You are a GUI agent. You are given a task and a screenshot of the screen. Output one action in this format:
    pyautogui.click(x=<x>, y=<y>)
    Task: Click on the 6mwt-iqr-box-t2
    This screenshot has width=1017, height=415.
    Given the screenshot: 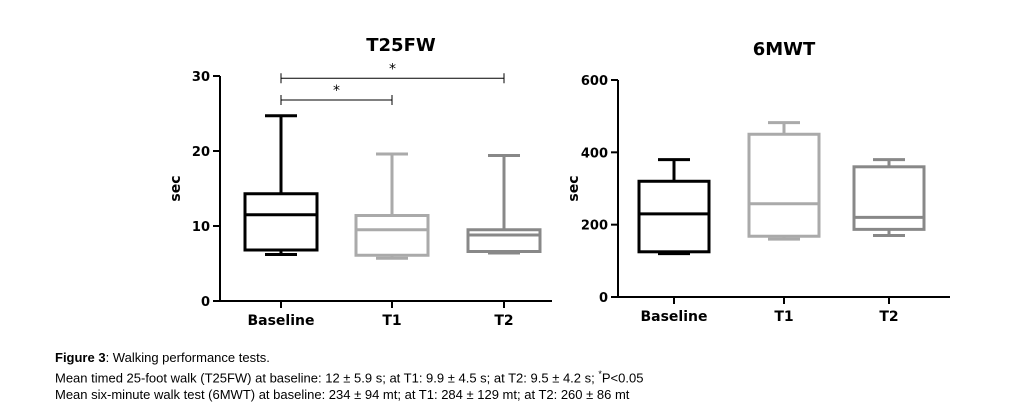 What is the action you would take?
    pyautogui.click(x=889, y=198)
    